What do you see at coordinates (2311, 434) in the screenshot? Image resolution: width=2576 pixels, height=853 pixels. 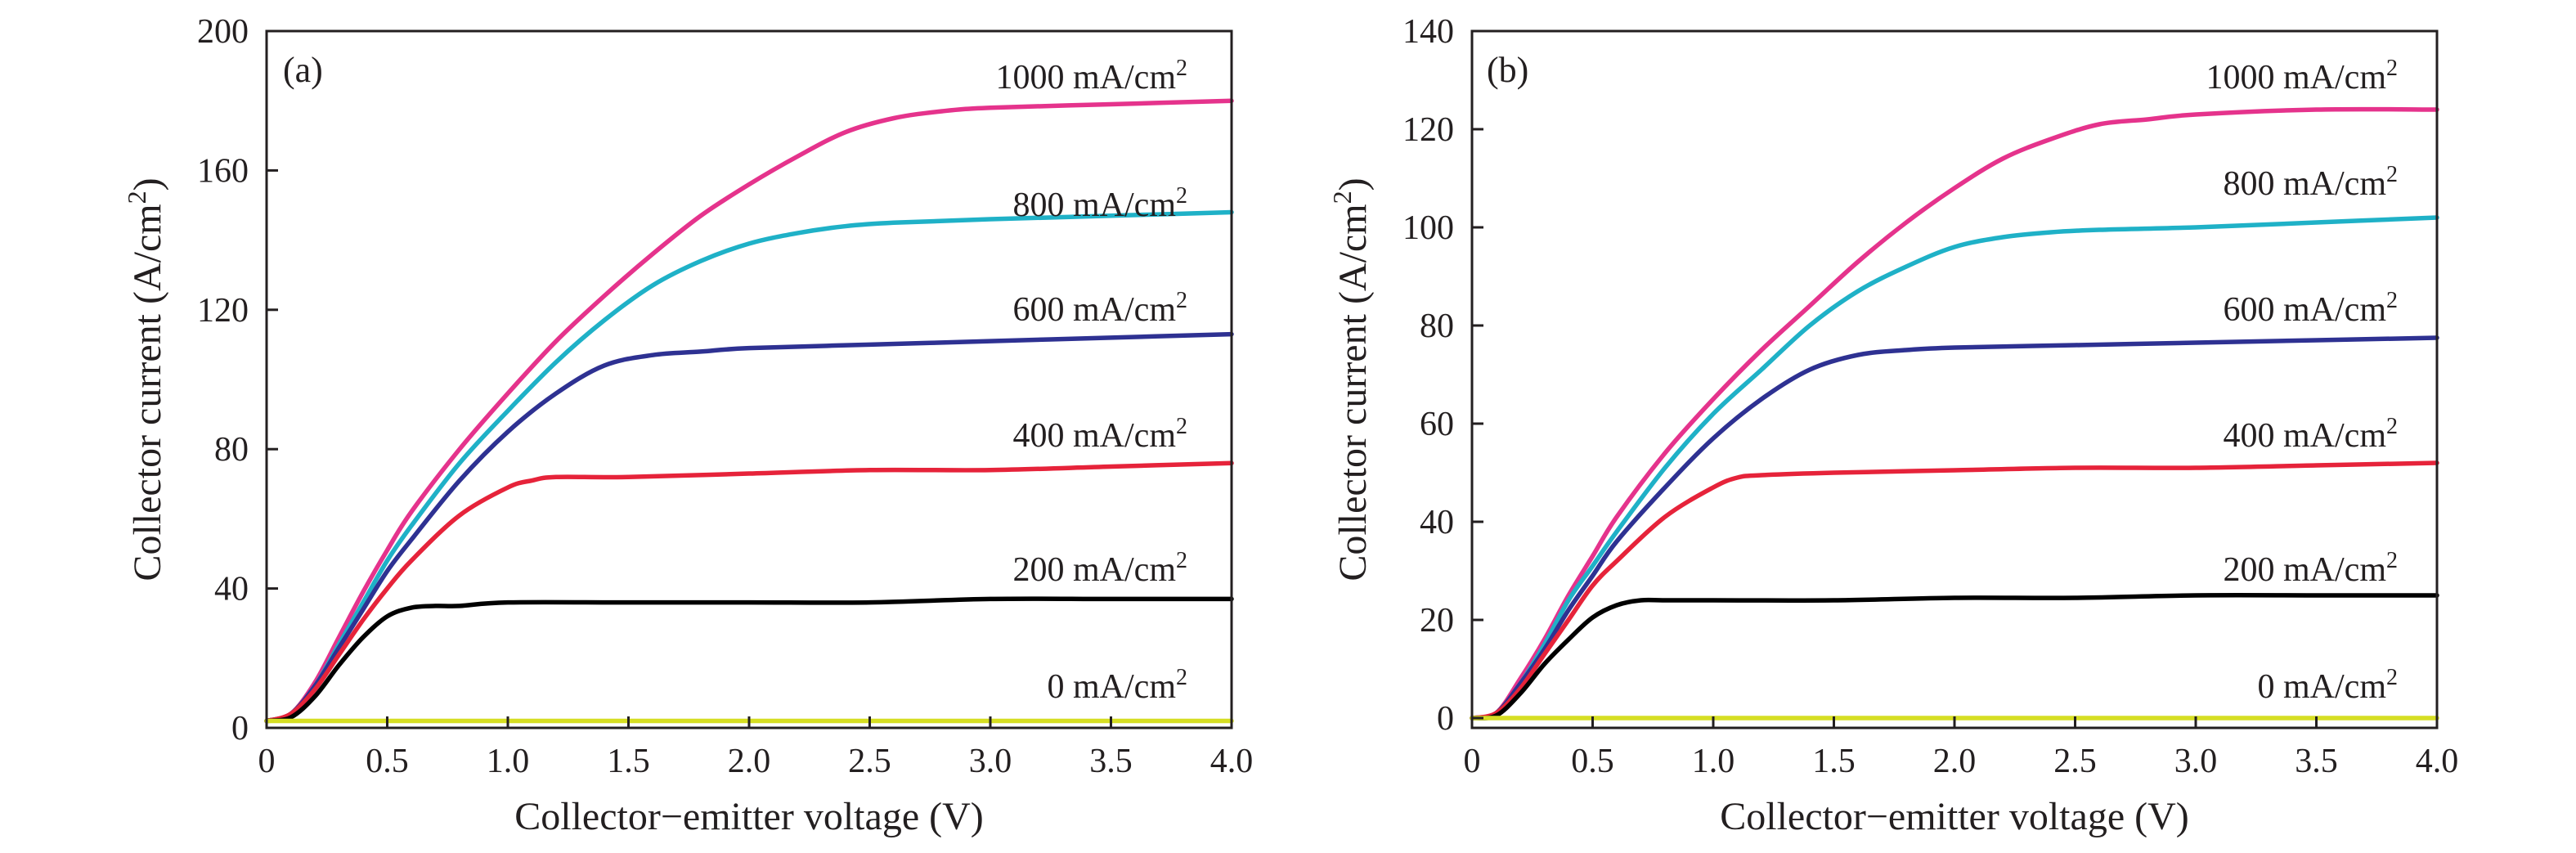 I see `panel-b-series-label-3: 400 mA/cm2` at bounding box center [2311, 434].